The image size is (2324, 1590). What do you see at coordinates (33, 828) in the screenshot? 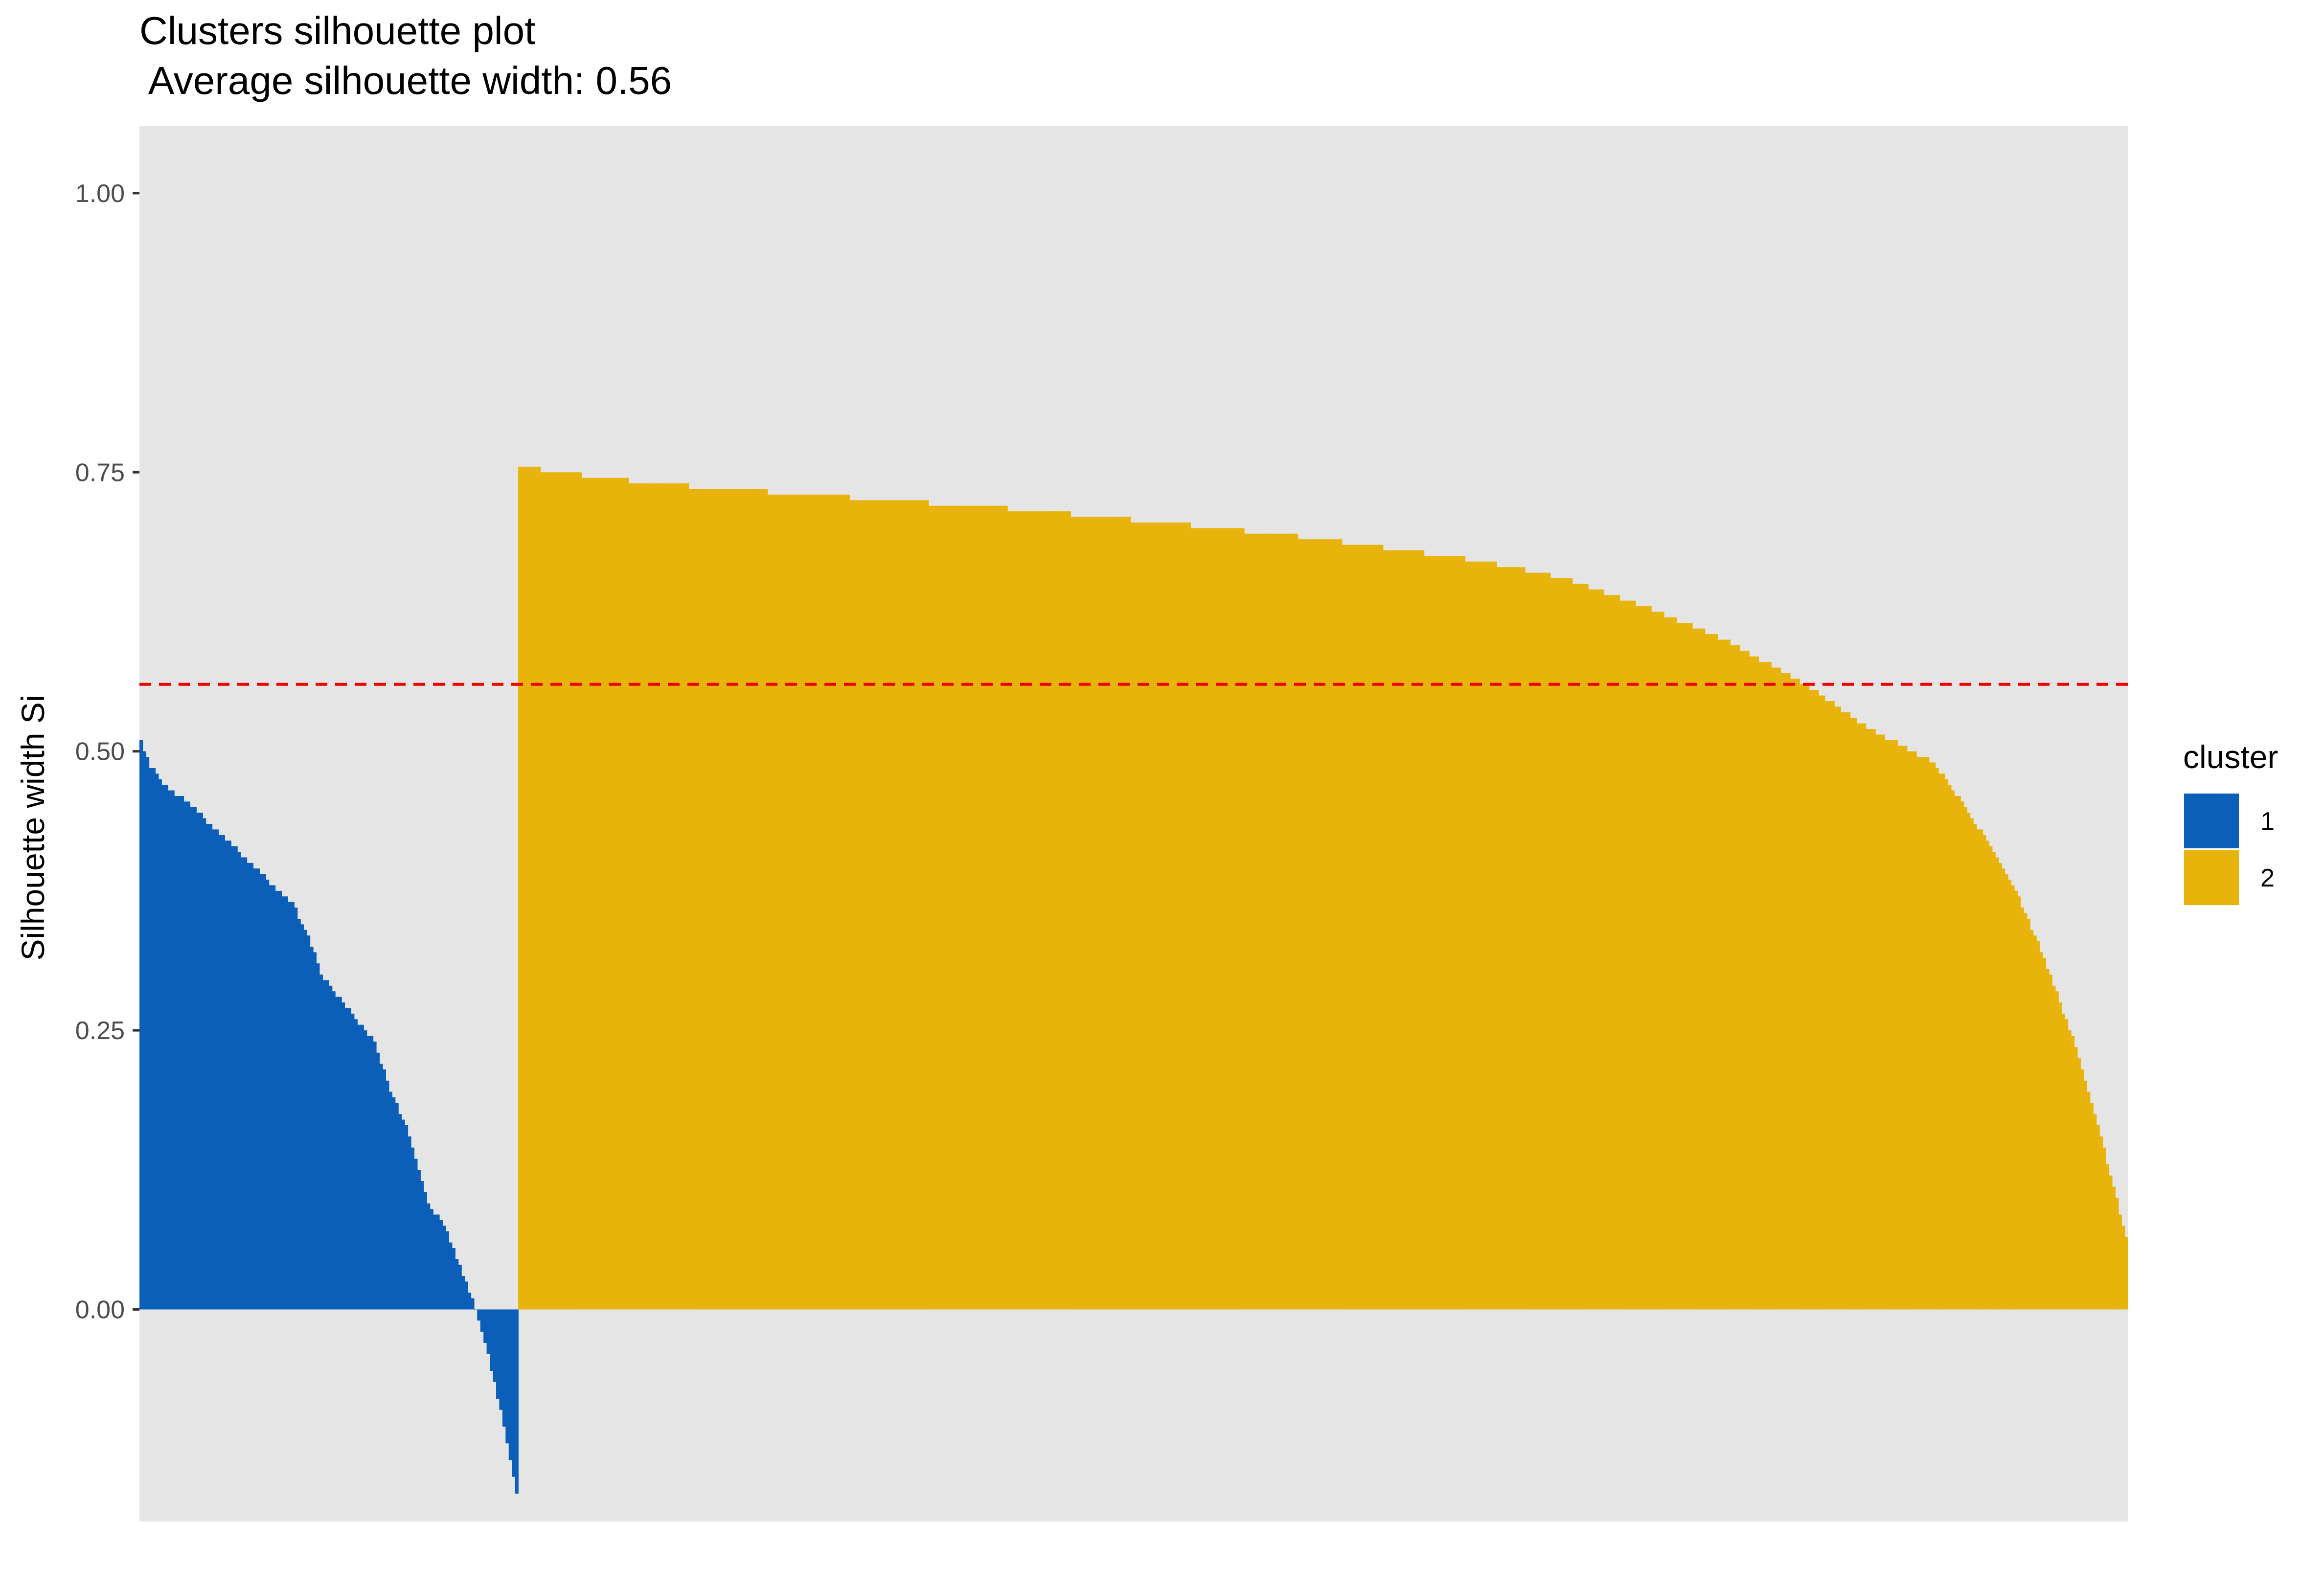
I see `y-axis-title: Silhouette width Si` at bounding box center [33, 828].